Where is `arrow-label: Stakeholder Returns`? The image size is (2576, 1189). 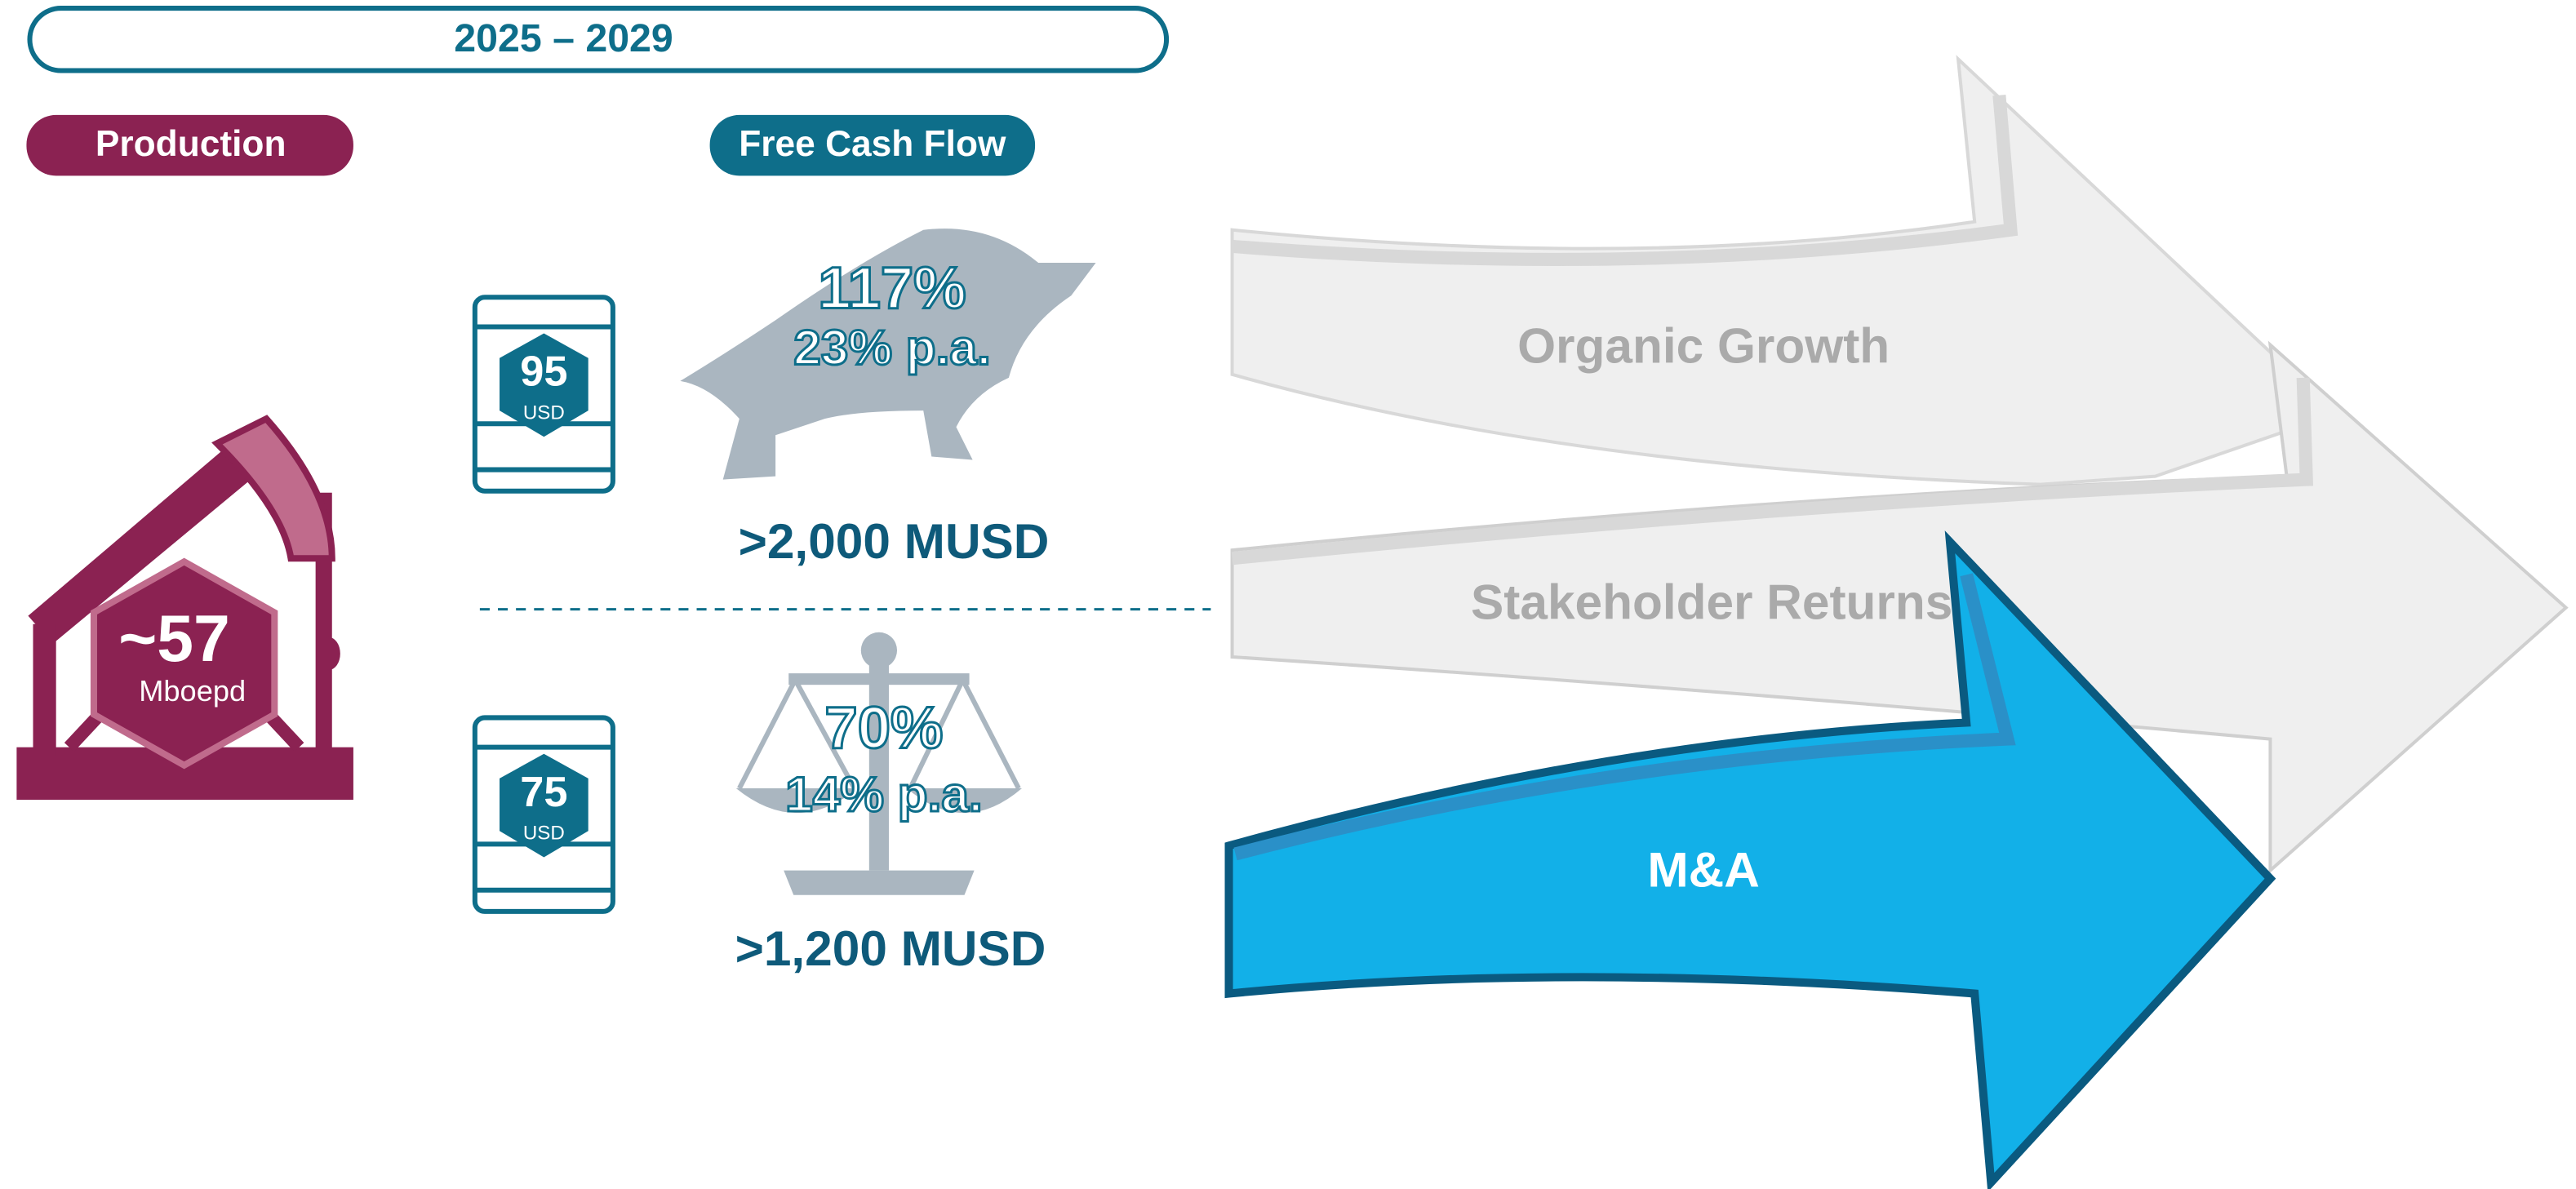
arrow-label: Stakeholder Returns is located at coordinates (1711, 602).